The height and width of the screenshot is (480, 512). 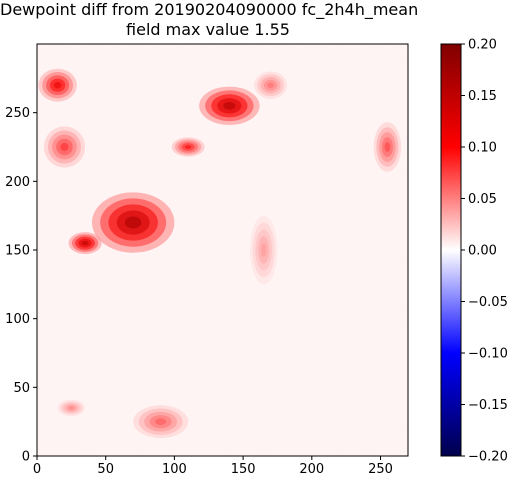 I want to click on x-tick-label: 50, so click(x=105, y=469).